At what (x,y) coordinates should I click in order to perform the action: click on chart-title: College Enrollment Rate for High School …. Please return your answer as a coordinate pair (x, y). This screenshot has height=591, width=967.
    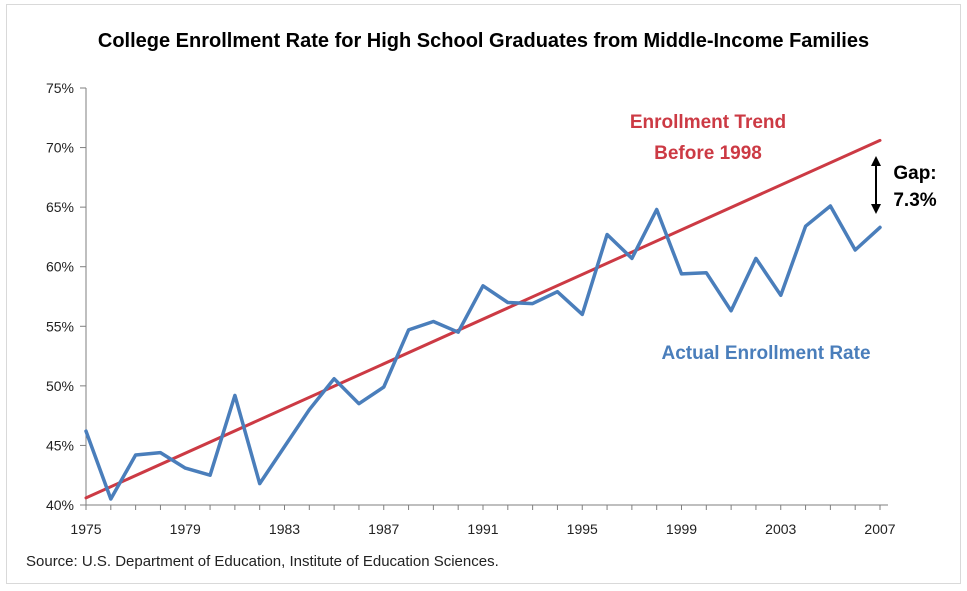
    Looking at the image, I should click on (483, 41).